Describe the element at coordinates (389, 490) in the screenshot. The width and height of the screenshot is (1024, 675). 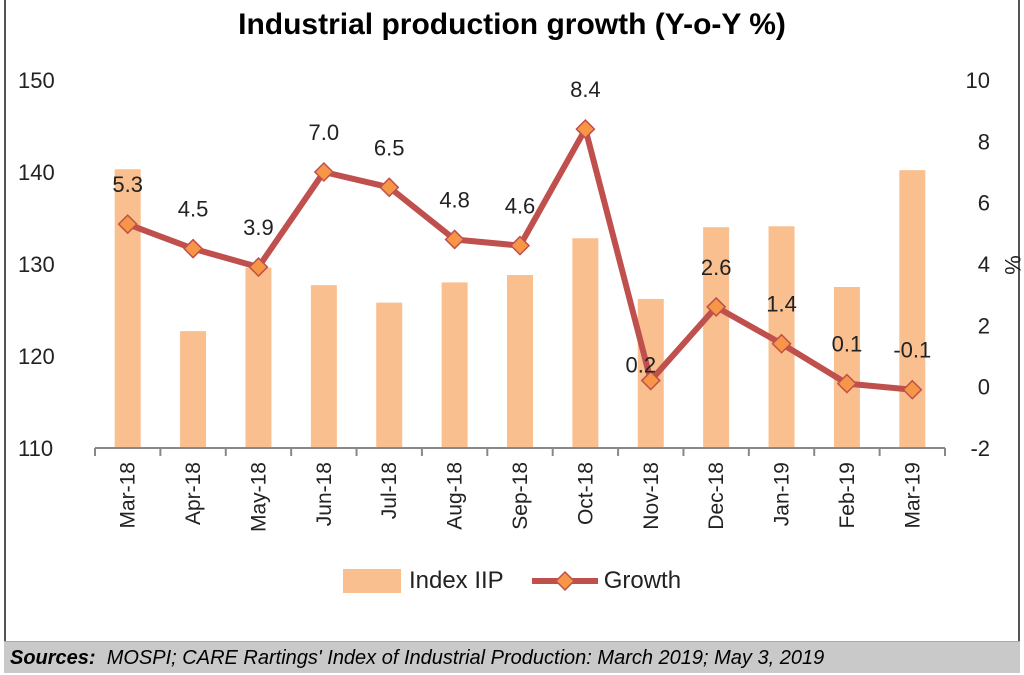
I see `x-tick-label: Jul-18` at that location.